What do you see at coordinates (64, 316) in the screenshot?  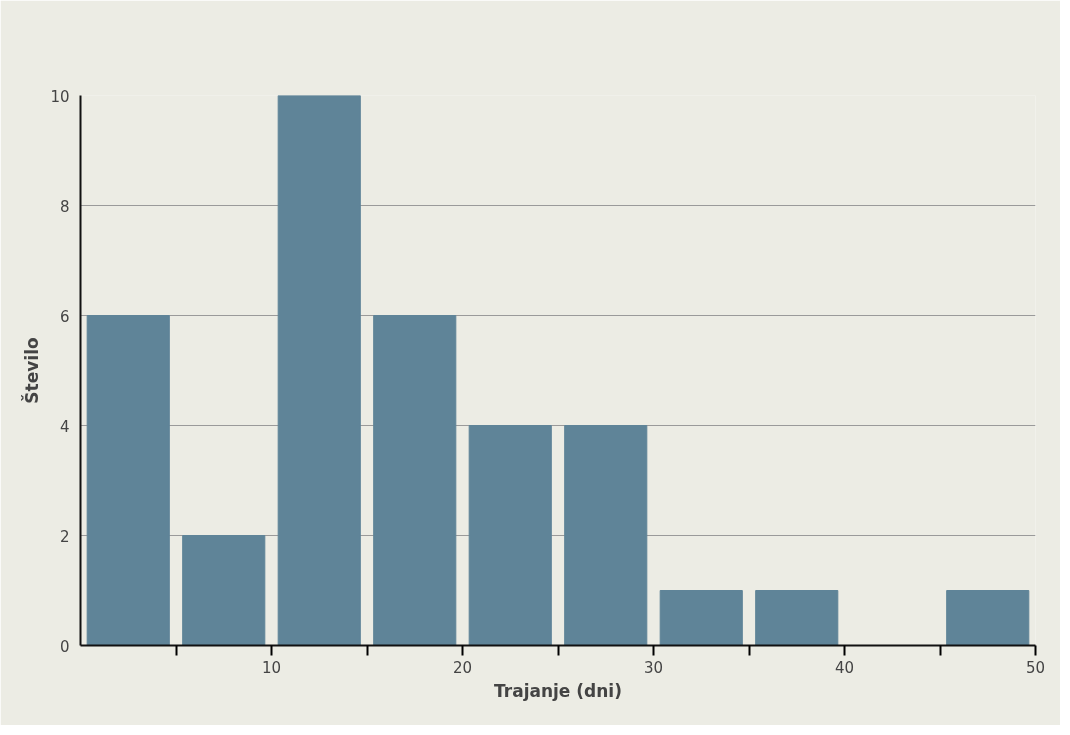 I see `y-tick-label: 6` at bounding box center [64, 316].